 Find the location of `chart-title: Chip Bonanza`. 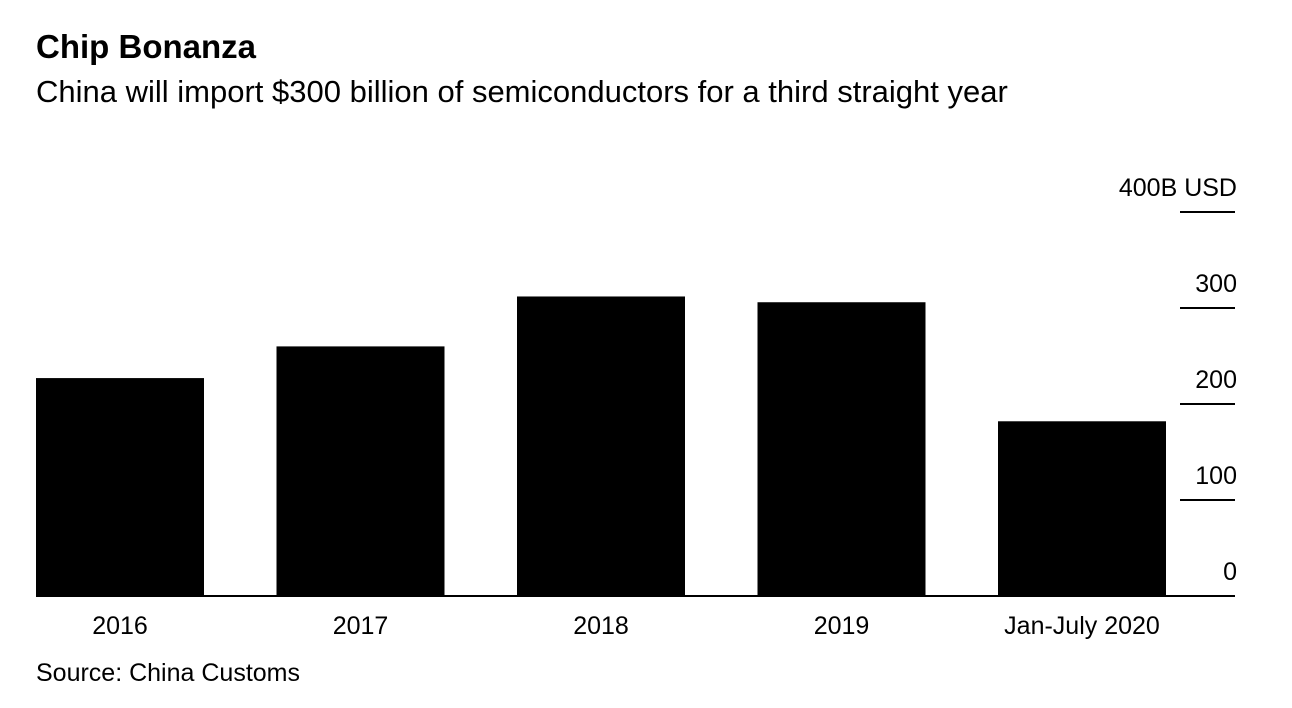

chart-title: Chip Bonanza is located at coordinates (146, 46).